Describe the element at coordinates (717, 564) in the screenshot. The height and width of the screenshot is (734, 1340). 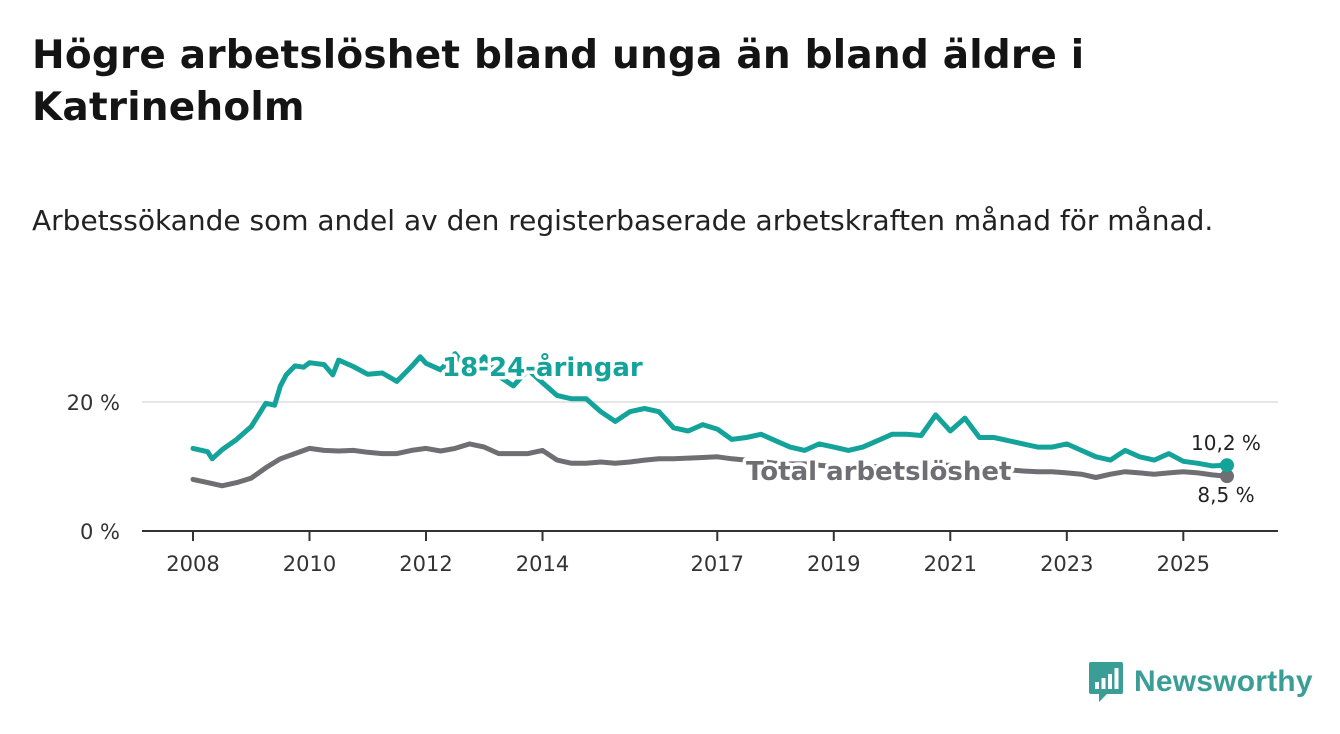
I see `x-tick-label: 2017` at that location.